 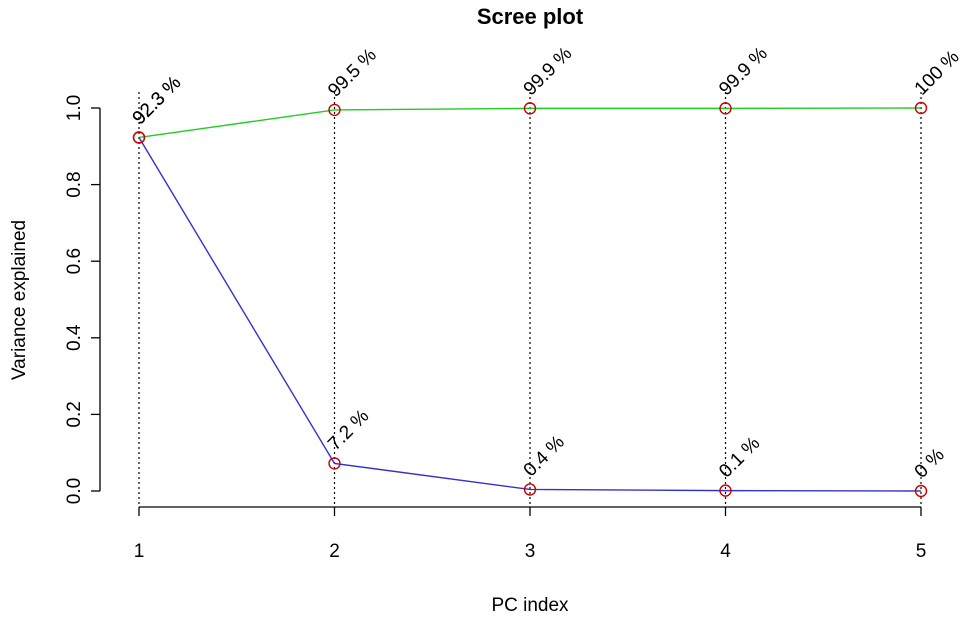 What do you see at coordinates (725, 551) in the screenshot?
I see `x-tick-label-3: 4` at bounding box center [725, 551].